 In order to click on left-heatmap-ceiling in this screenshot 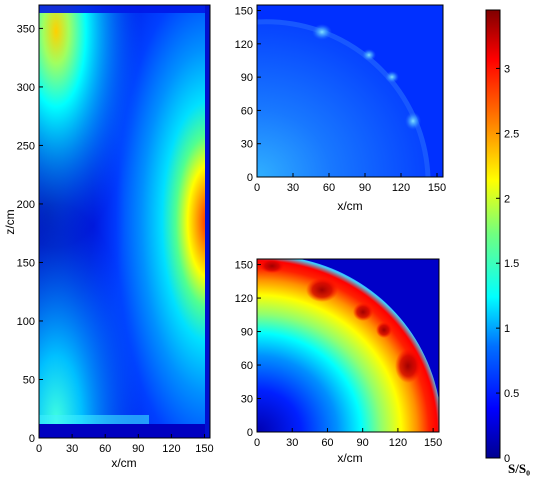, I will do `click(124, 9)`.